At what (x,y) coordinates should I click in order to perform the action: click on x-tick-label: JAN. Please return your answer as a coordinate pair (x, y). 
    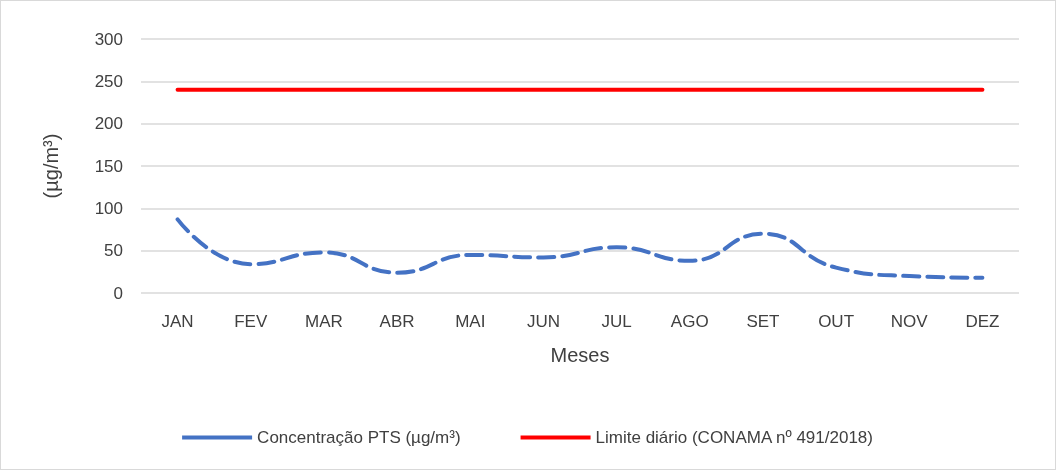
    Looking at the image, I should click on (177, 321).